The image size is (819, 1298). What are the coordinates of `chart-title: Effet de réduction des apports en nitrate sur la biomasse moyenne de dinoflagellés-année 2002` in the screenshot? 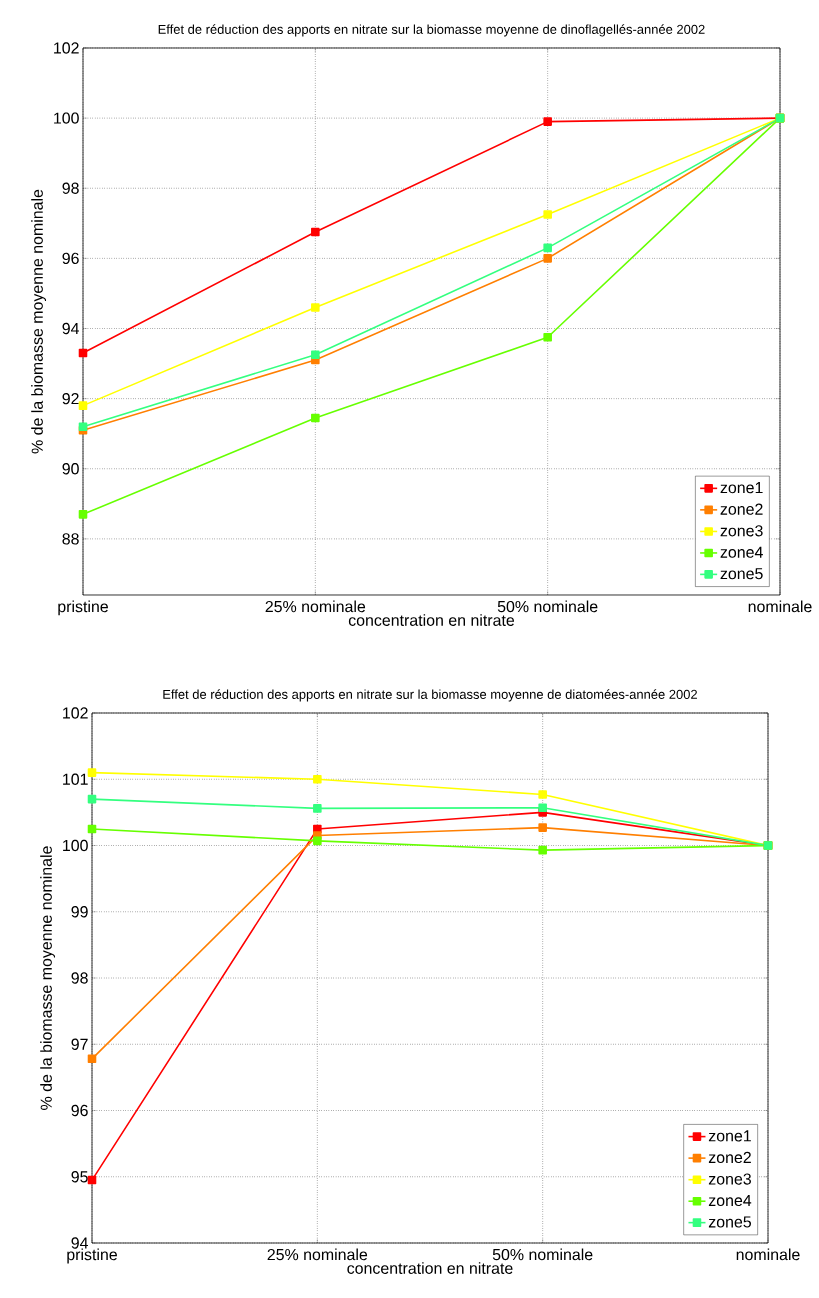 It's located at (431, 30).